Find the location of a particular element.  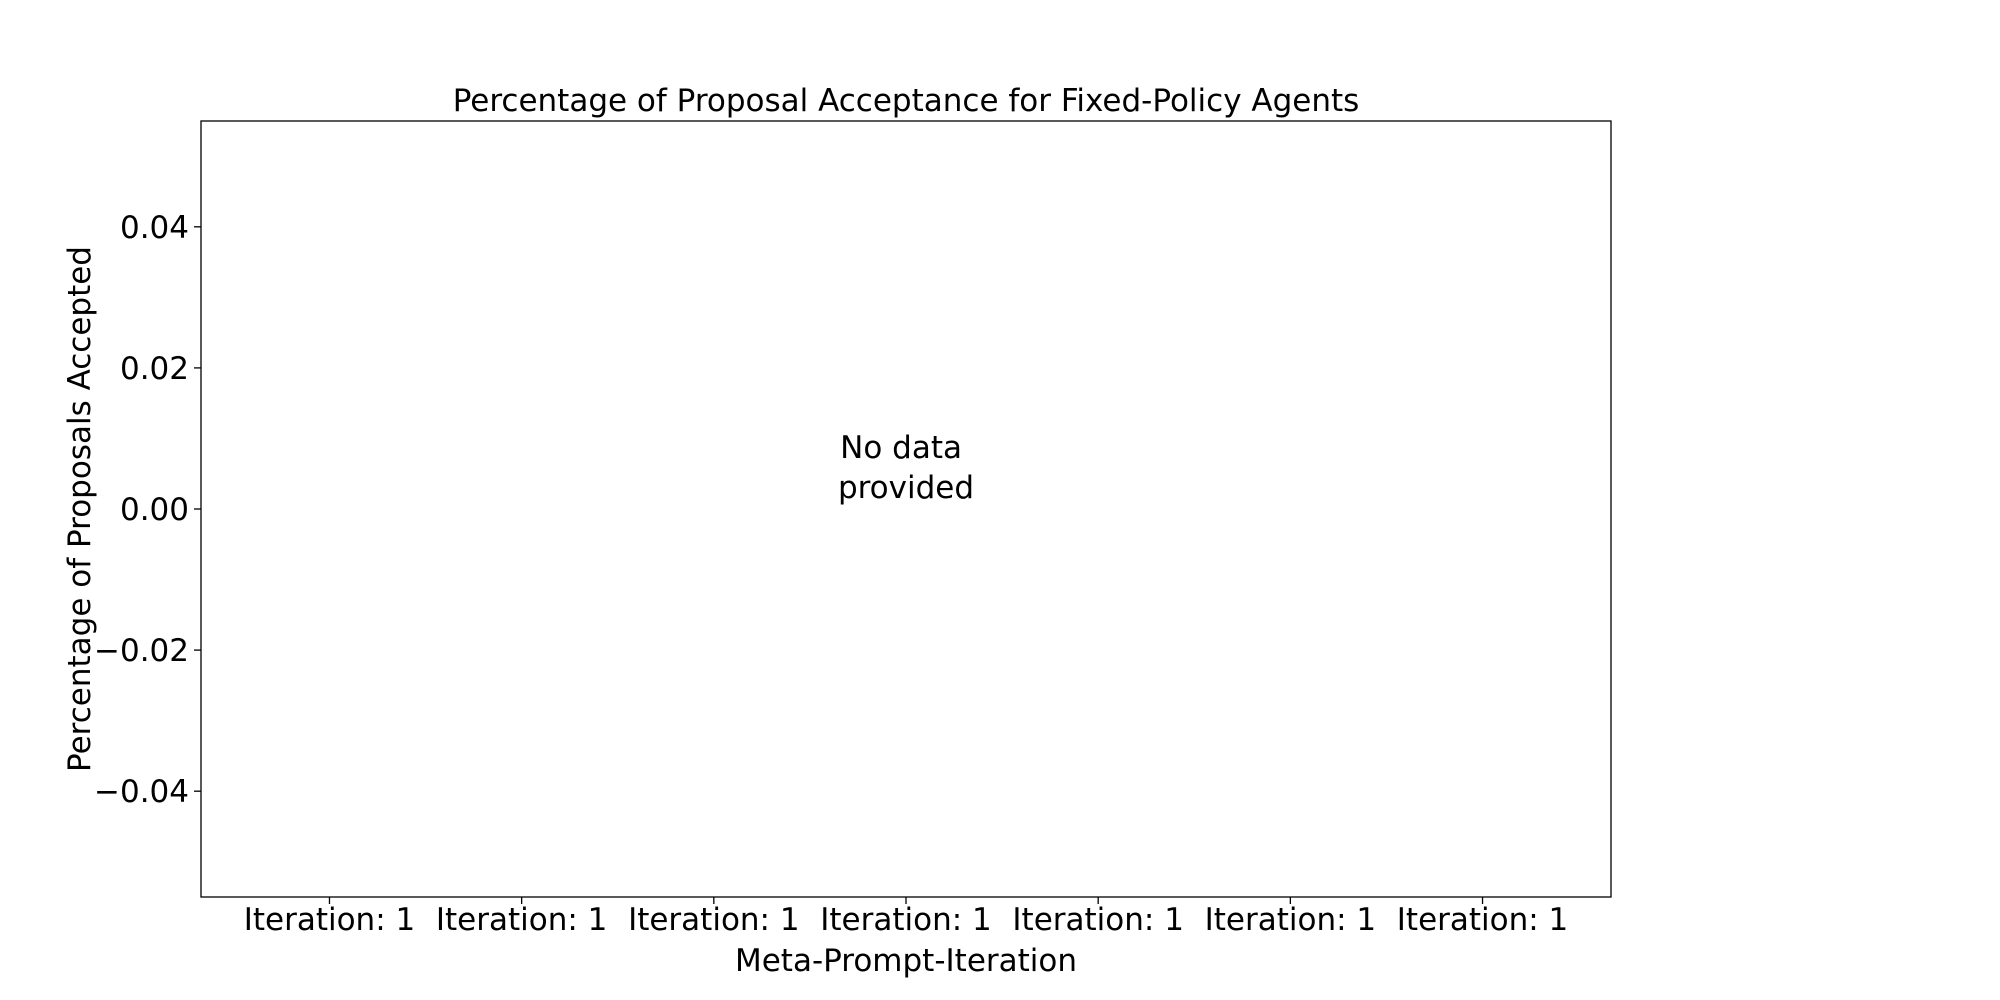

y-tick-label: 0.02 is located at coordinates (154, 369).